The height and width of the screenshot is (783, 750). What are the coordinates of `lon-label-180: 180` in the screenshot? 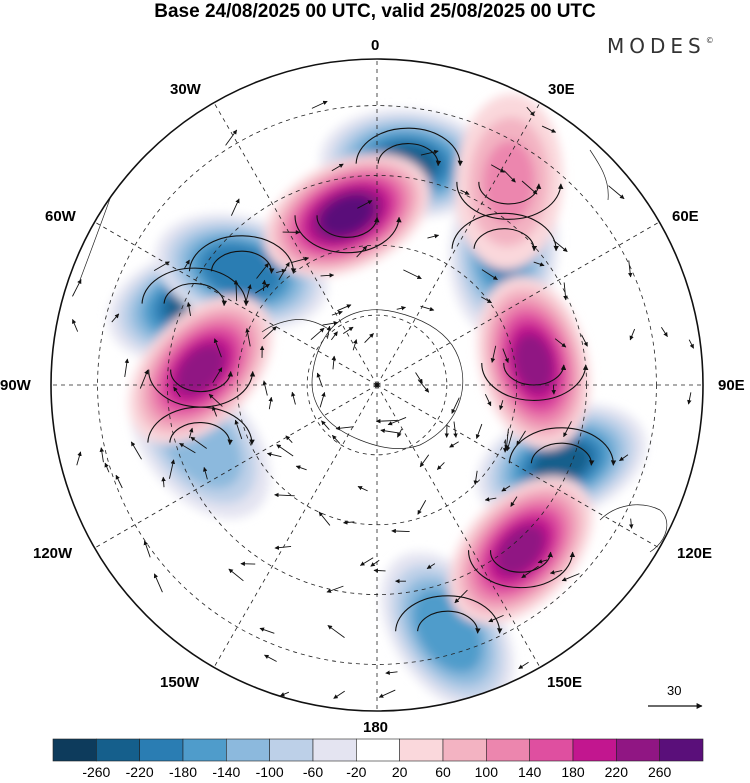 It's located at (376, 727).